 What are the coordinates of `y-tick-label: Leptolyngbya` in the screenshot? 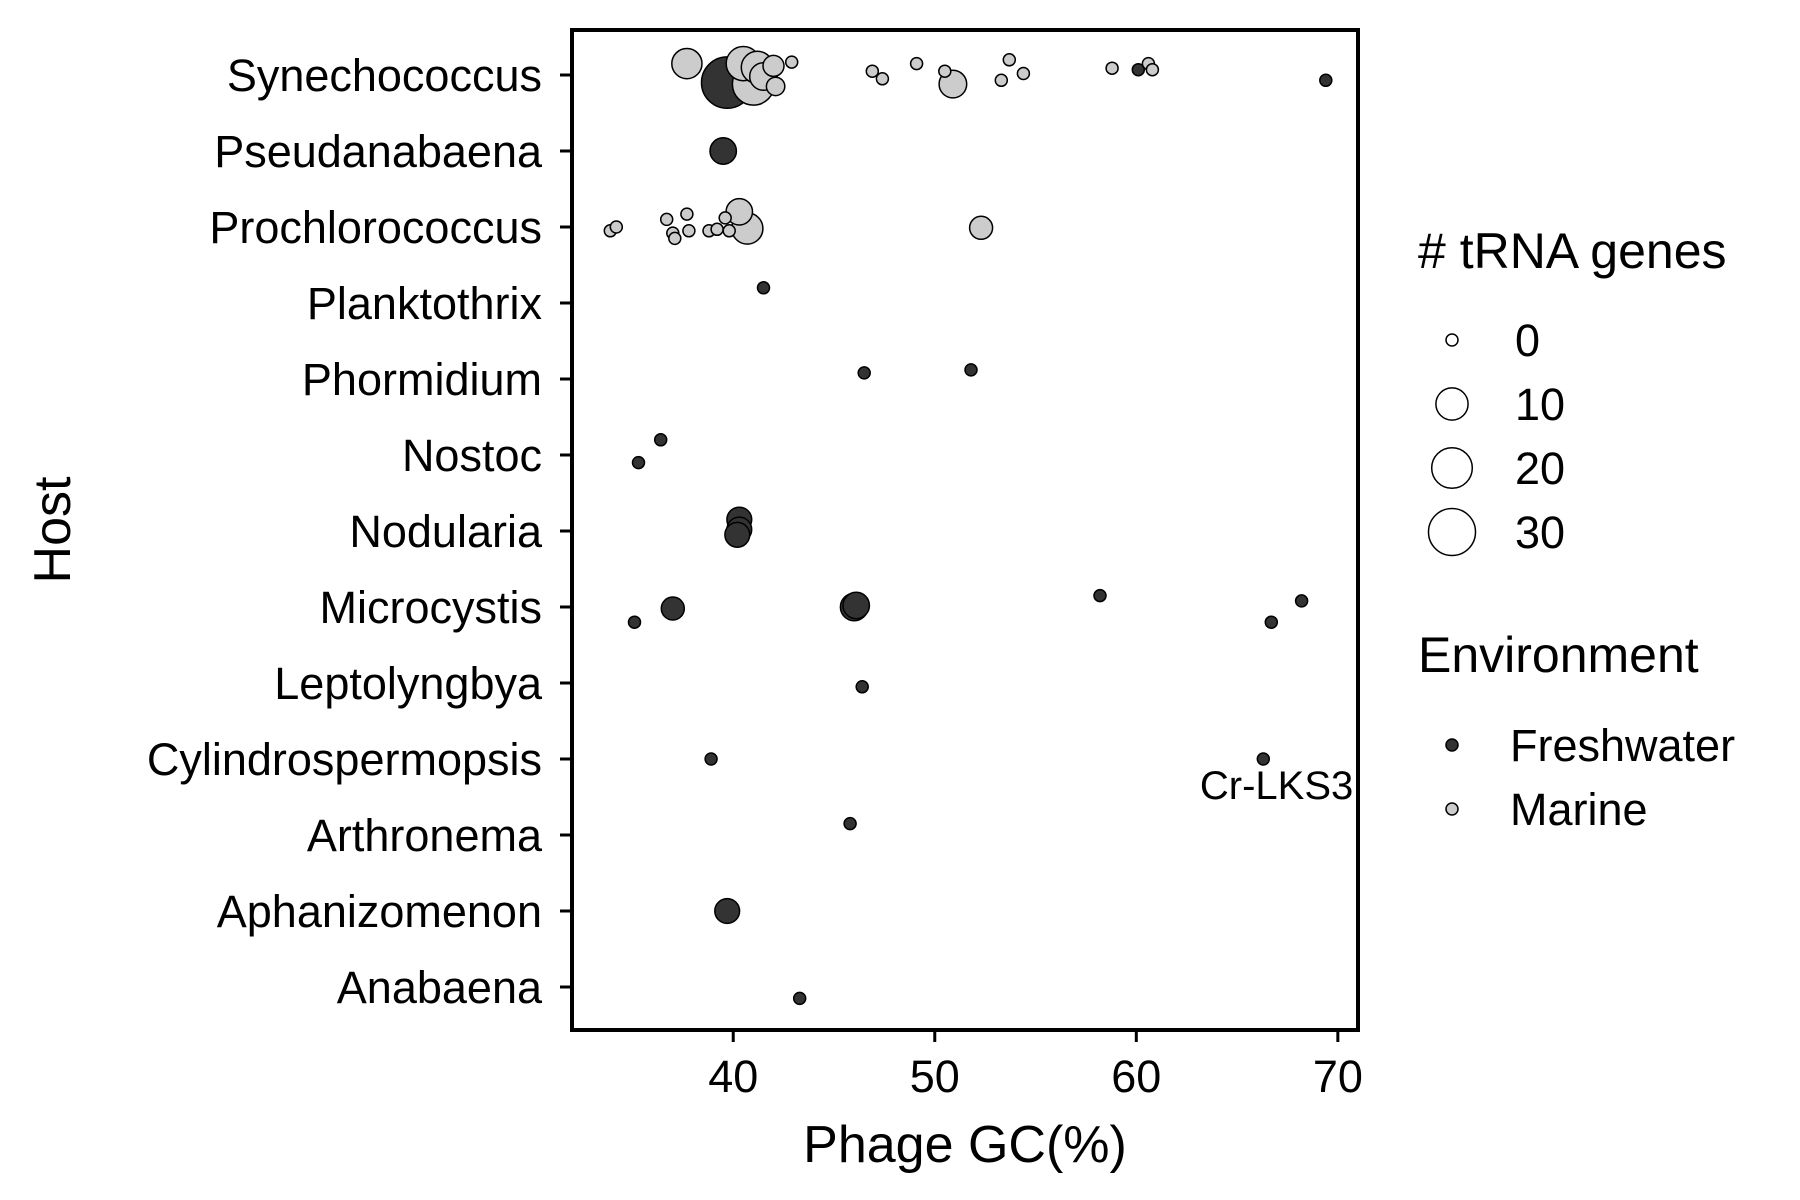 It's located at (408, 683).